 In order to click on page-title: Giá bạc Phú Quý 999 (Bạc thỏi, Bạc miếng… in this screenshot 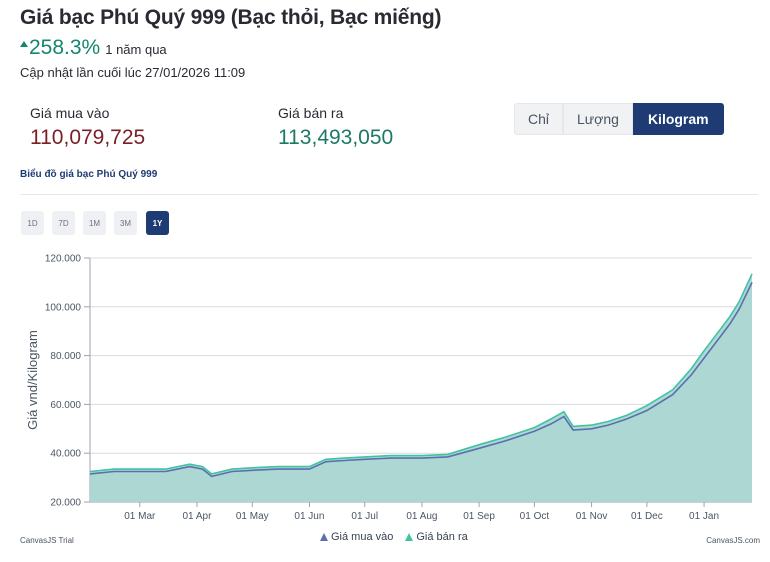, I will do `click(231, 17)`.